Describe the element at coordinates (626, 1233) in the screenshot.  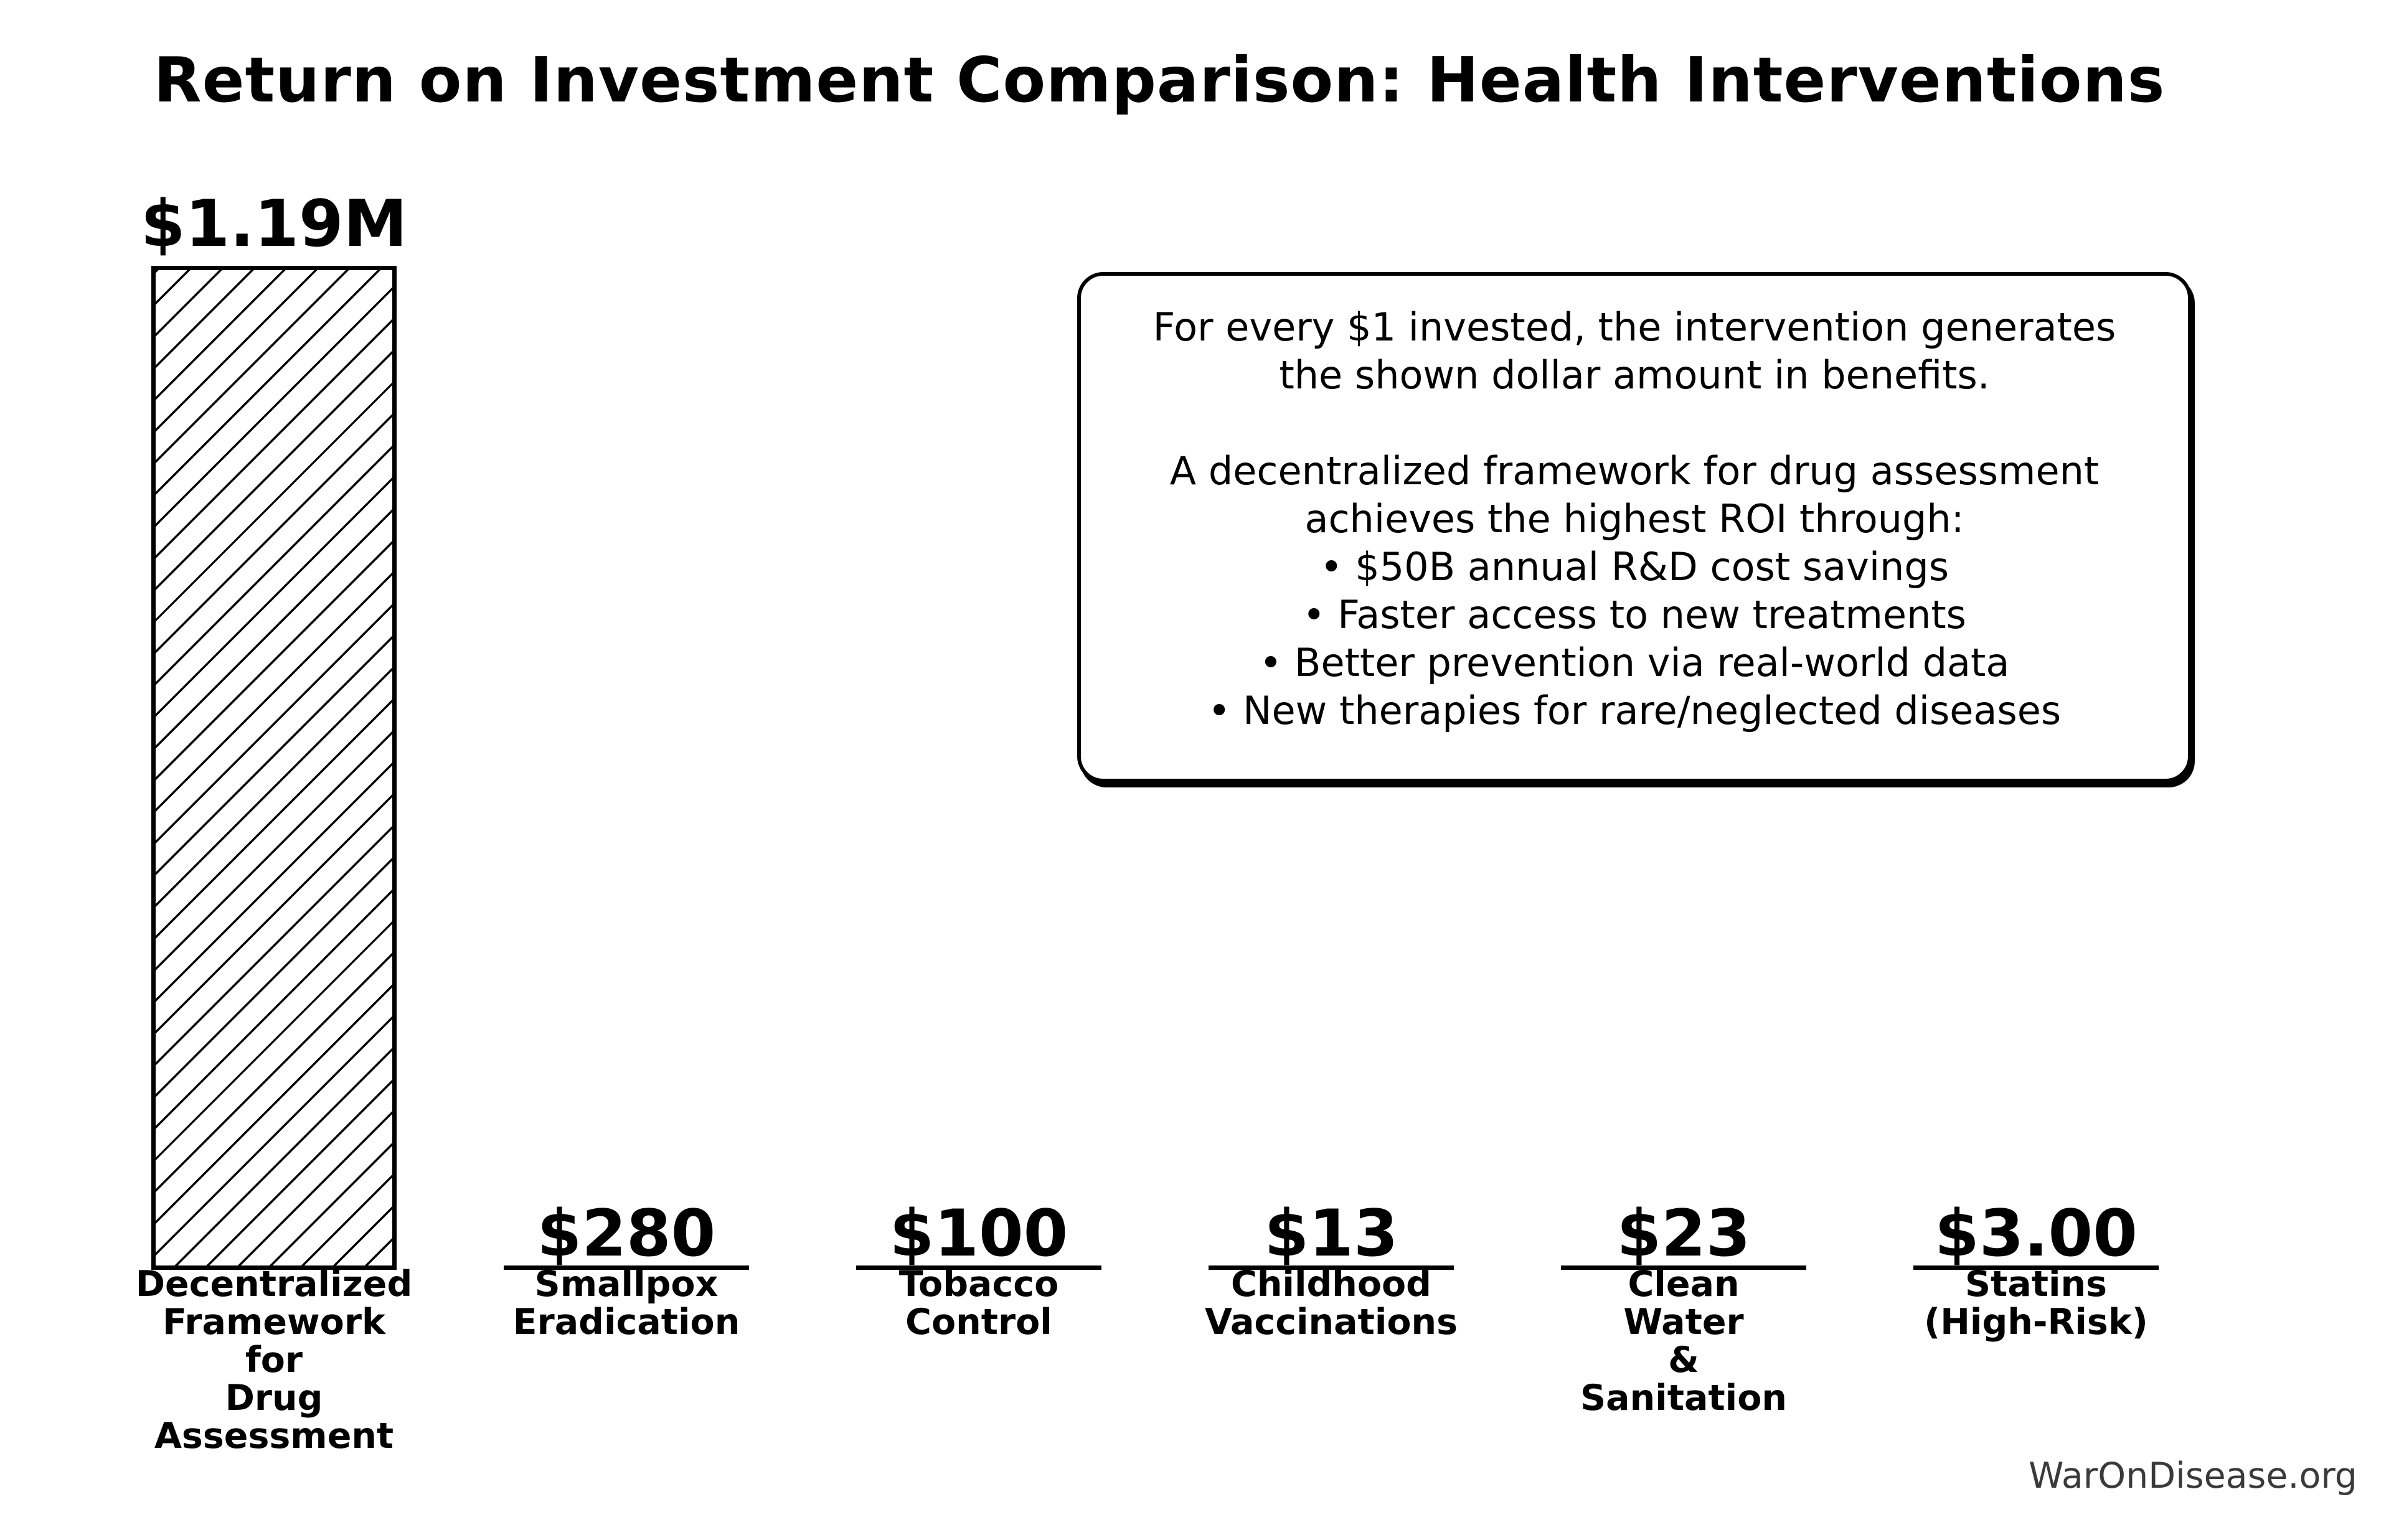
I see `bar-value-label: $280` at that location.